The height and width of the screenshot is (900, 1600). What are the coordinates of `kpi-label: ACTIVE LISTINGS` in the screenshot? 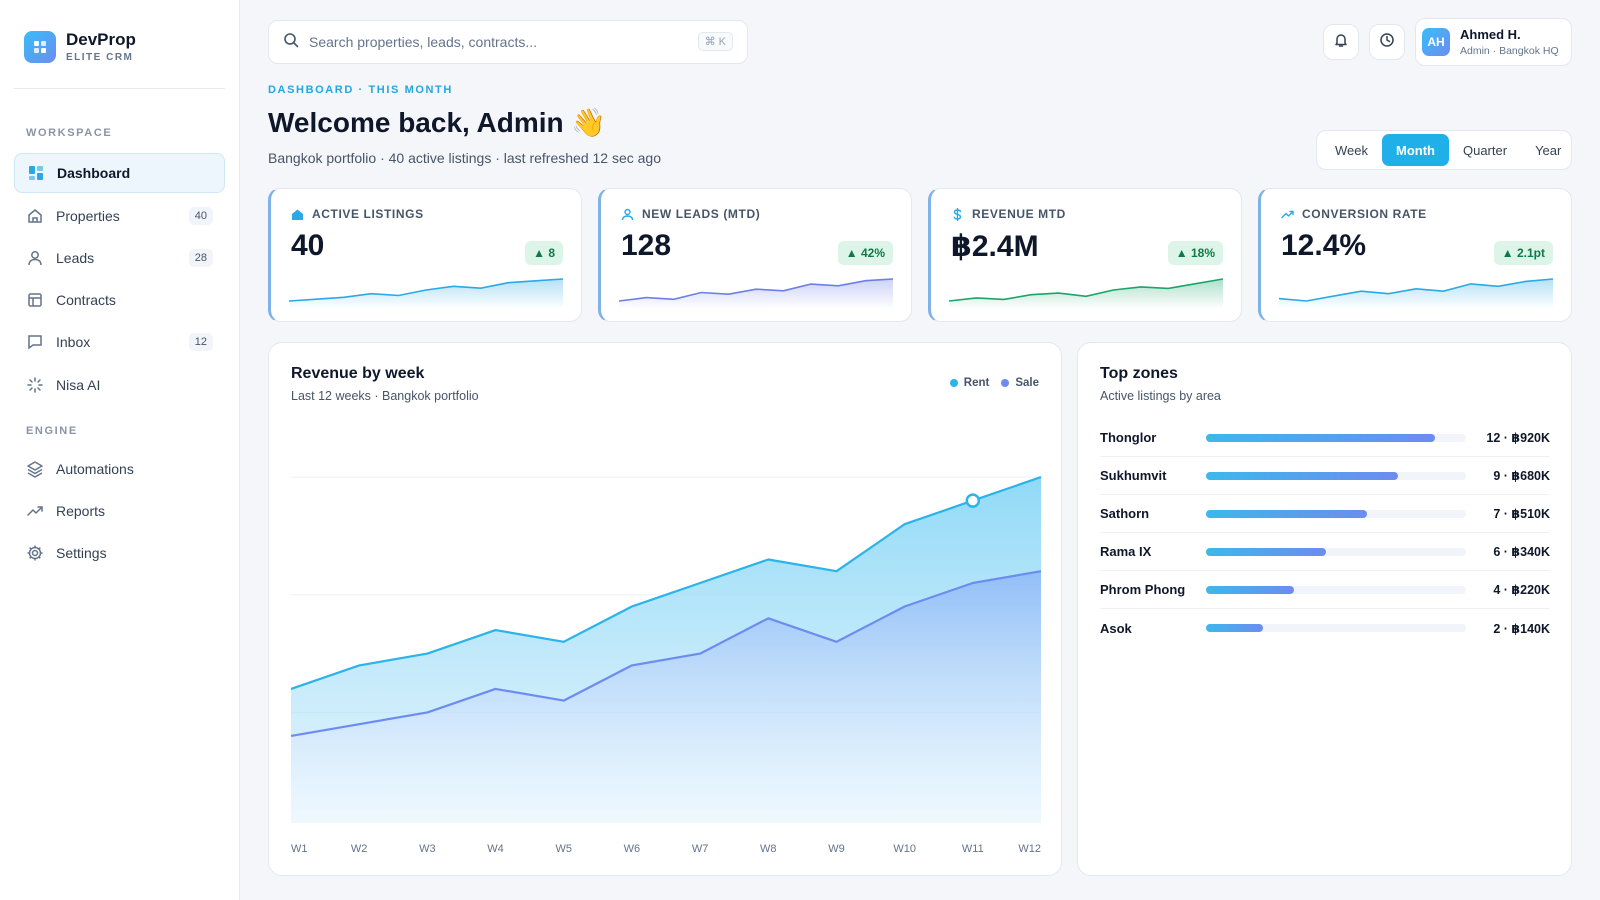 It's located at (368, 214).